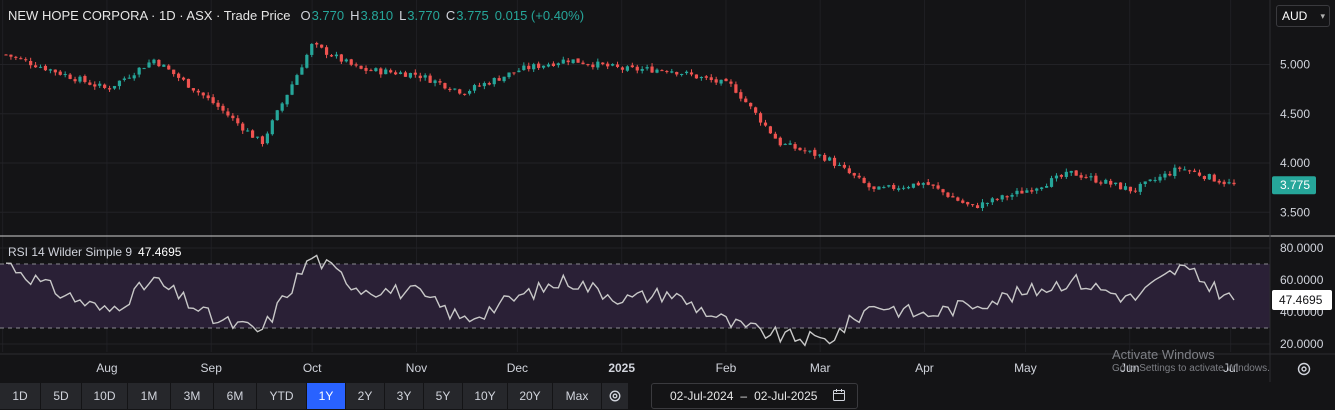 This screenshot has height=410, width=1335. Describe the element at coordinates (61, 396) in the screenshot. I see `range-button-5d: 5D` at that location.